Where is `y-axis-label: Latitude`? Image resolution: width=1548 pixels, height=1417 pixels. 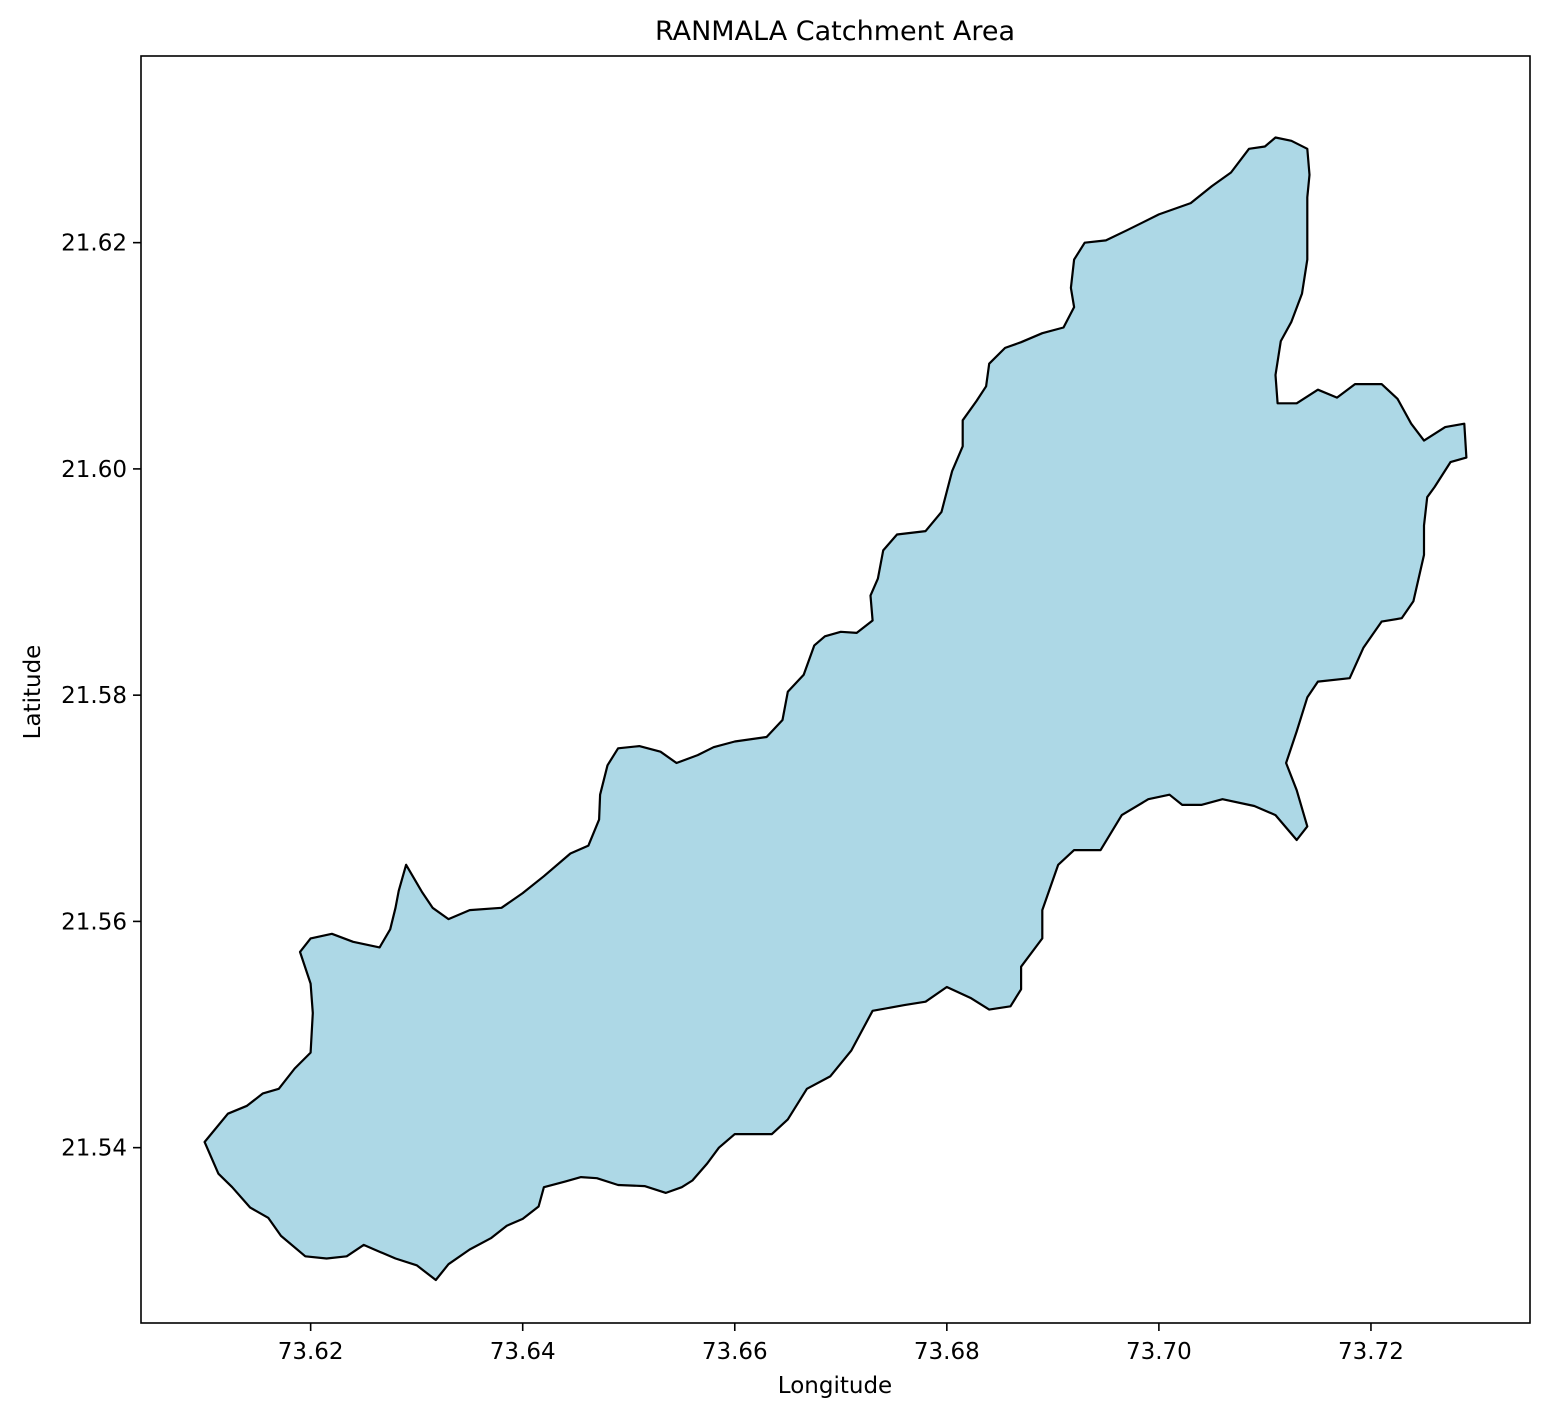 y-axis-label: Latitude is located at coordinates (33, 692).